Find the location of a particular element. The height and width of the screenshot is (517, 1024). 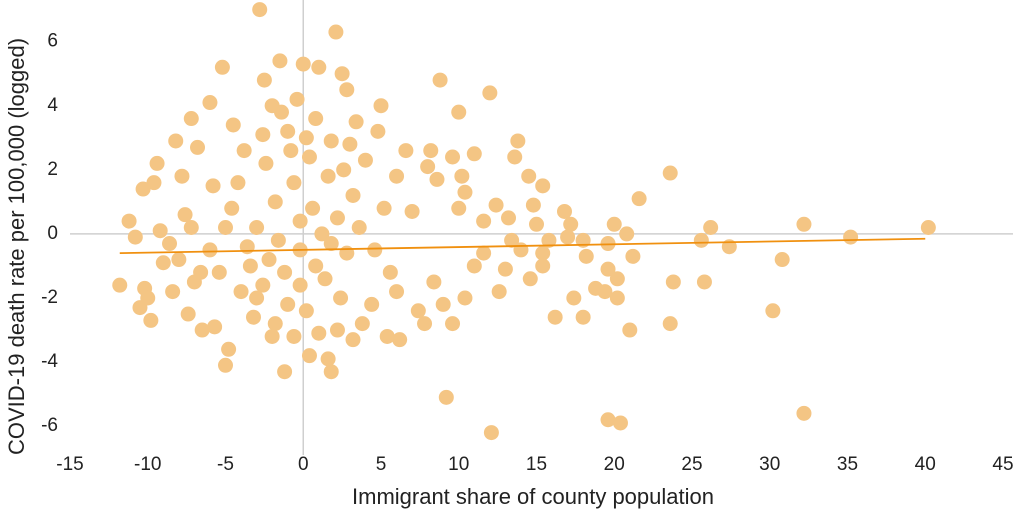

y-tick-label: -4 is located at coordinates (49, 361).